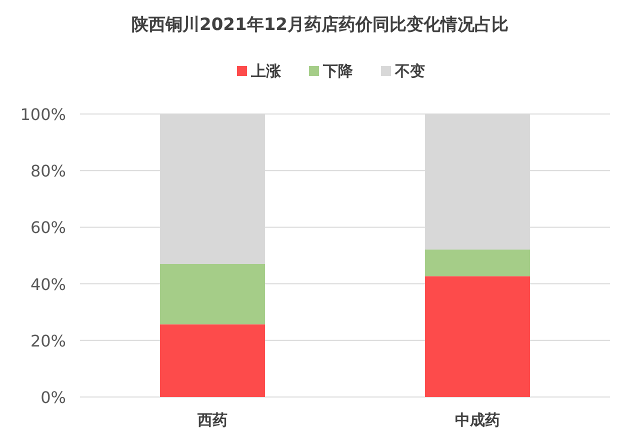  What do you see at coordinates (409, 71) in the screenshot?
I see `legend-label: 不变` at bounding box center [409, 71].